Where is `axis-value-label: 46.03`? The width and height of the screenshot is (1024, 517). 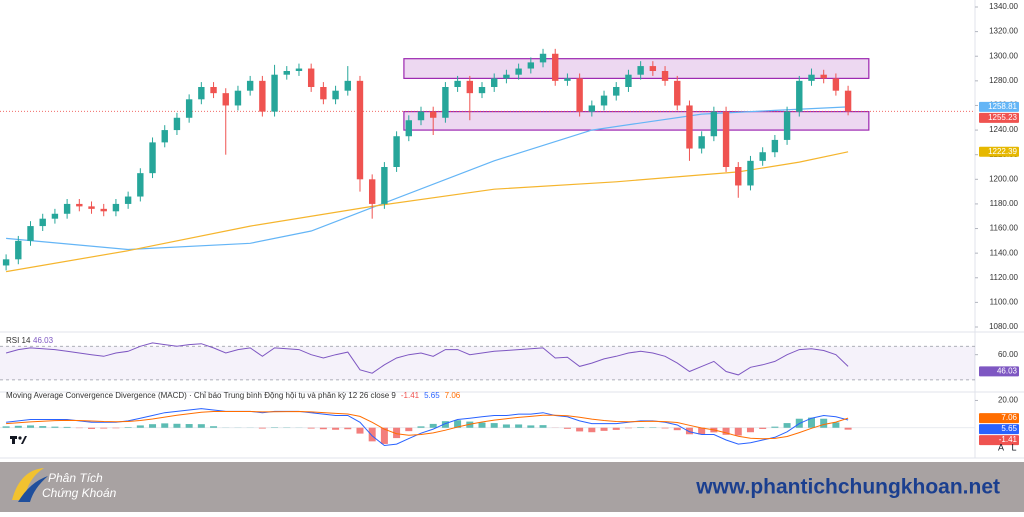
axis-value-label: 46.03 is located at coordinates (1007, 371).